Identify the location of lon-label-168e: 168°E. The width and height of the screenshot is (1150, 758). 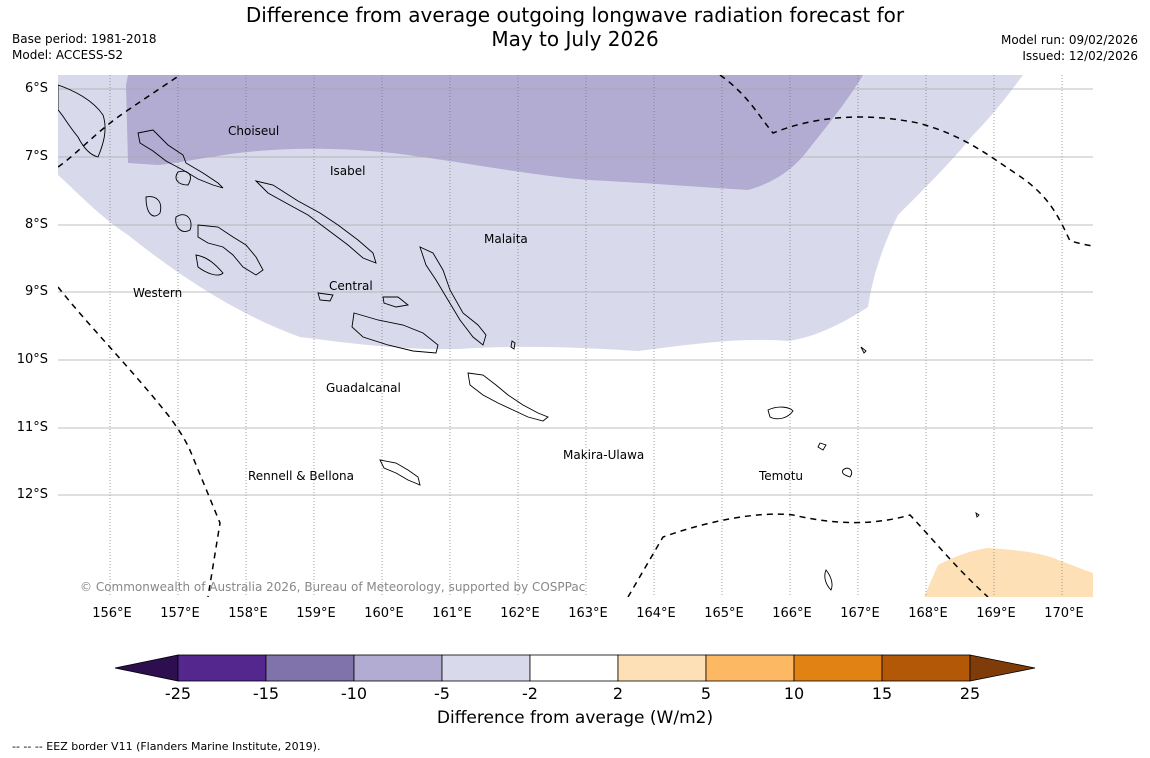
(928, 613).